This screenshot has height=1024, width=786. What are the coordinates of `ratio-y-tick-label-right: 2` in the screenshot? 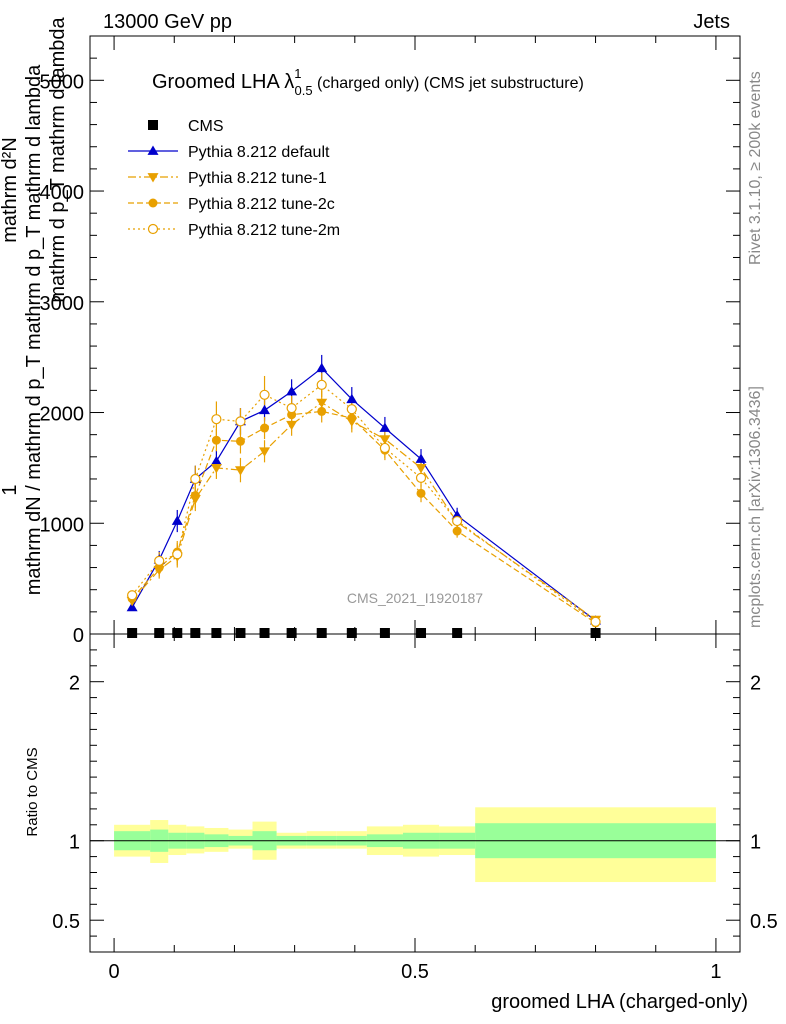 It's located at (755, 684).